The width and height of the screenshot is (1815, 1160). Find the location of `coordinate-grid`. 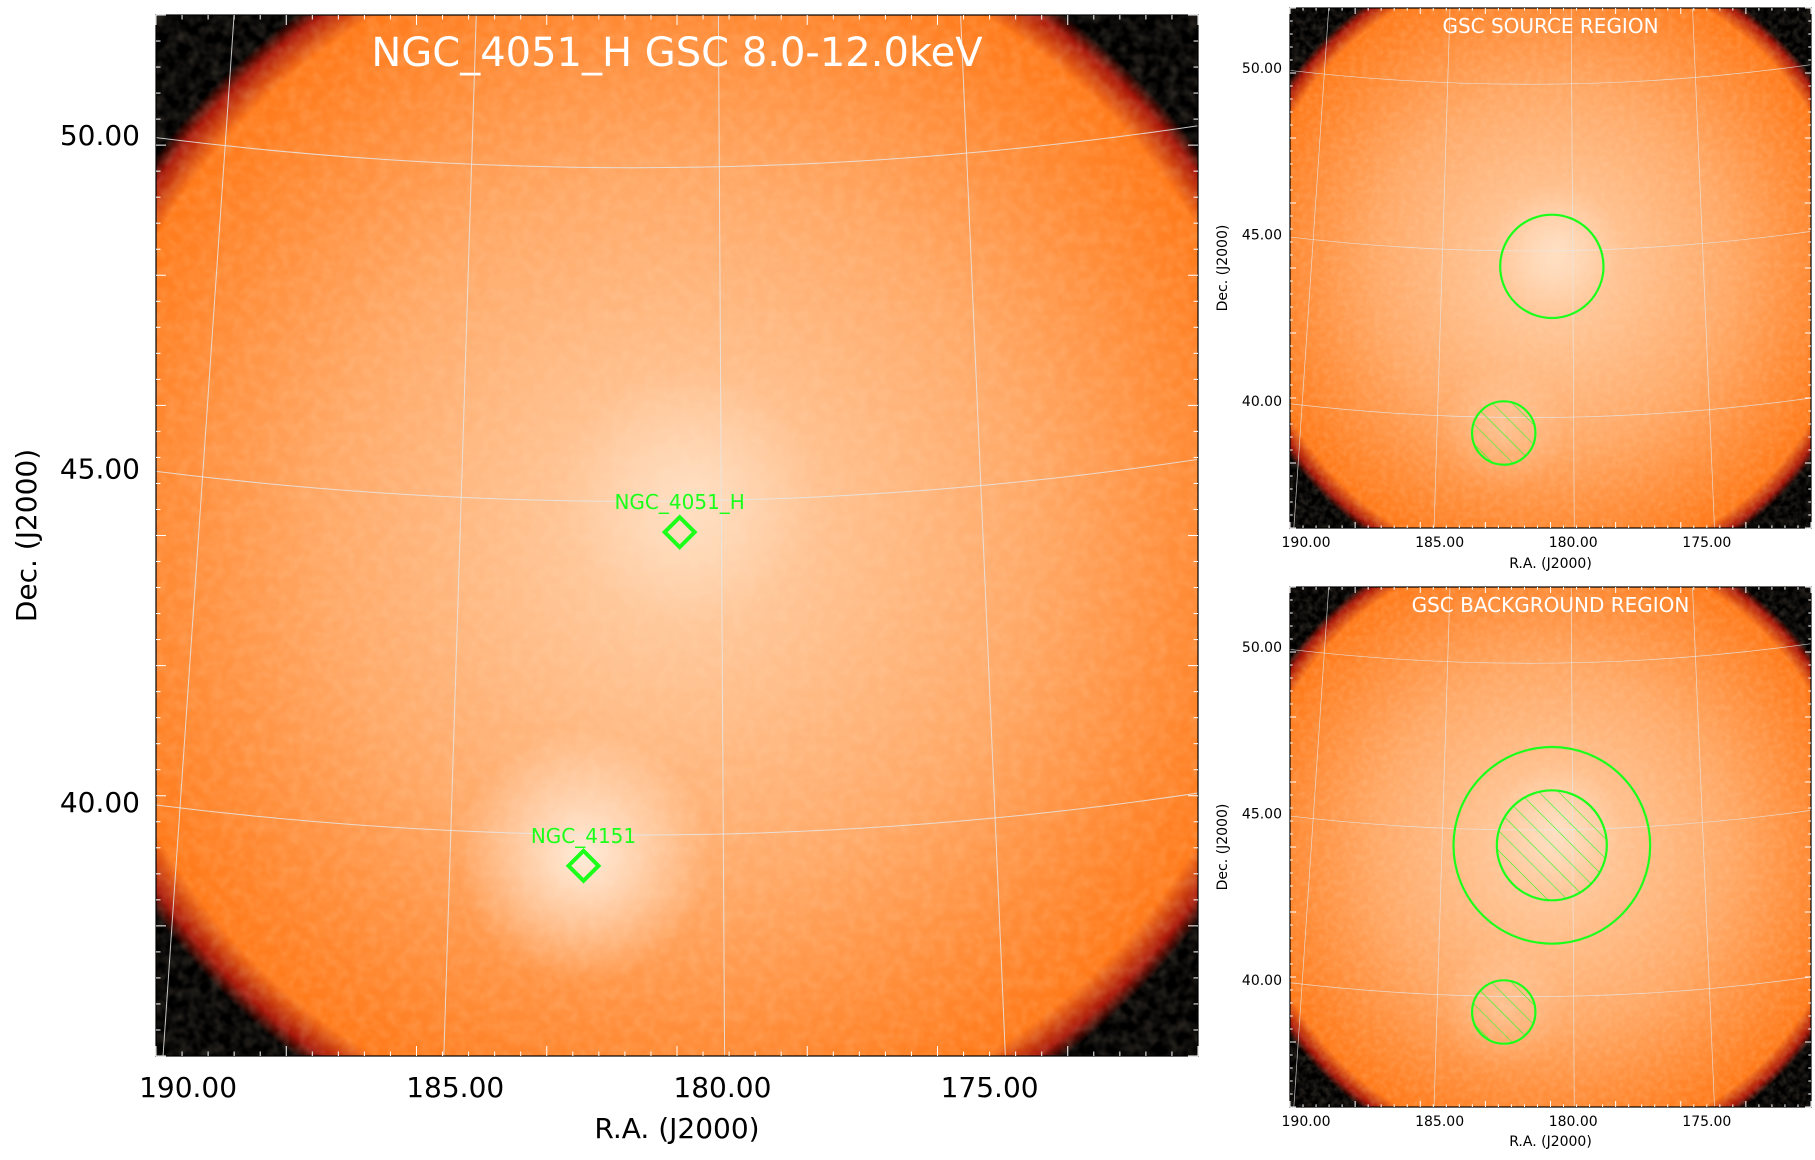

coordinate-grid is located at coordinates (1550, 268).